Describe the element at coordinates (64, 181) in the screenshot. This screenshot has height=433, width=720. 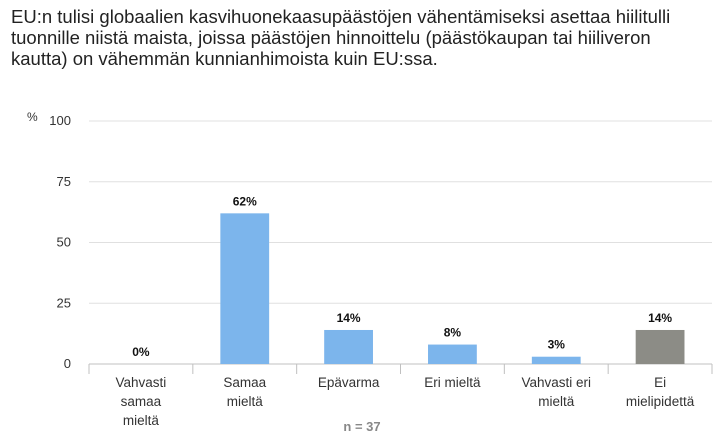
I see `y-tick-label: 75` at that location.